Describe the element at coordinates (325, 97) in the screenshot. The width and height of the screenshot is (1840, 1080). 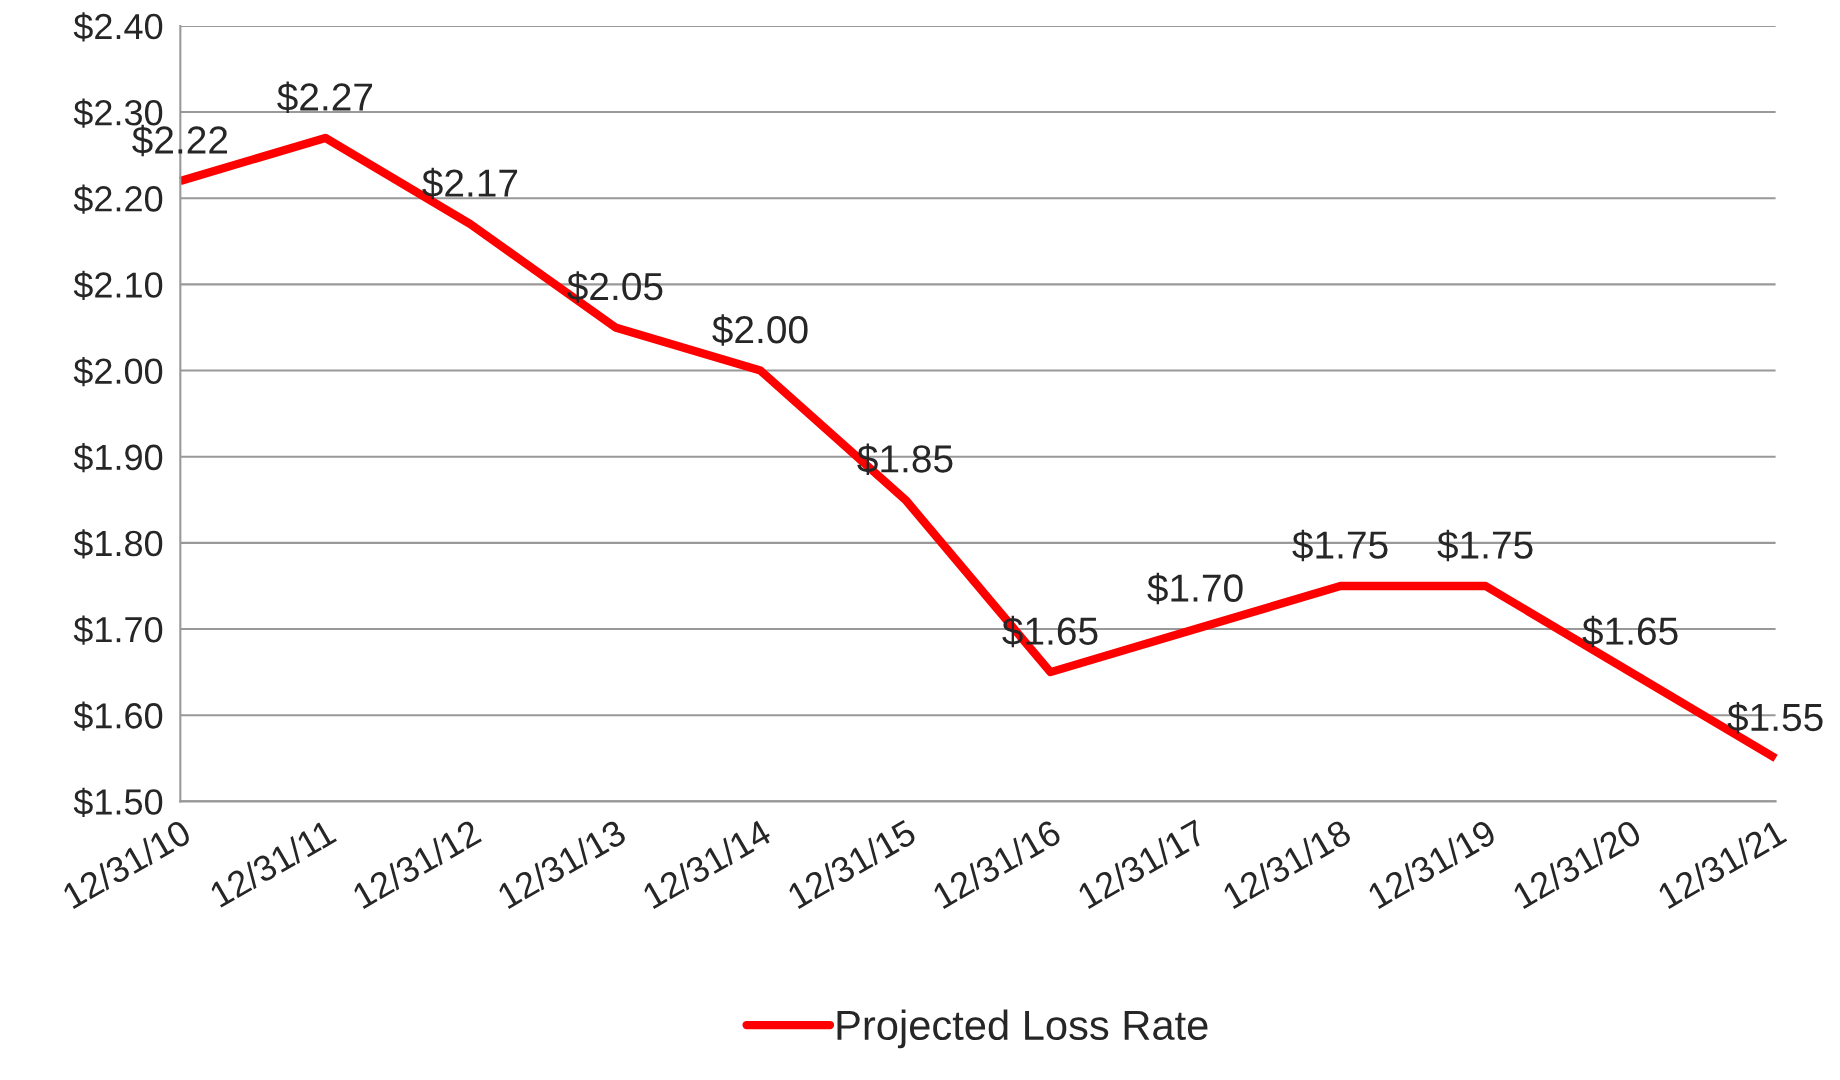
I see `text: $2.27` at that location.